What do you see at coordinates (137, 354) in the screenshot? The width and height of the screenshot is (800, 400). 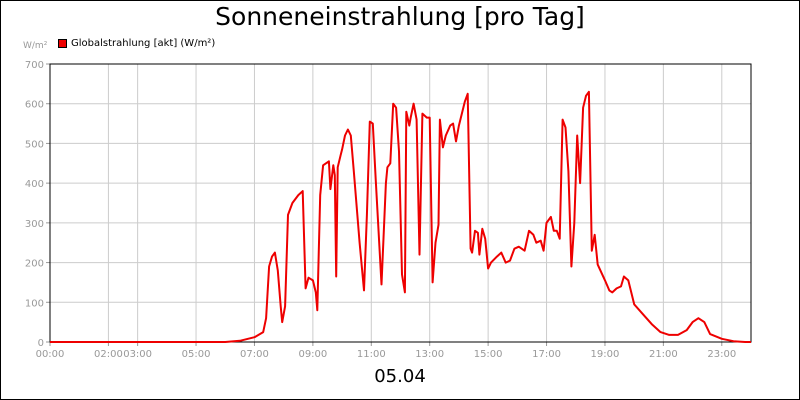 I see `x-tick-label: 03:00` at bounding box center [137, 354].